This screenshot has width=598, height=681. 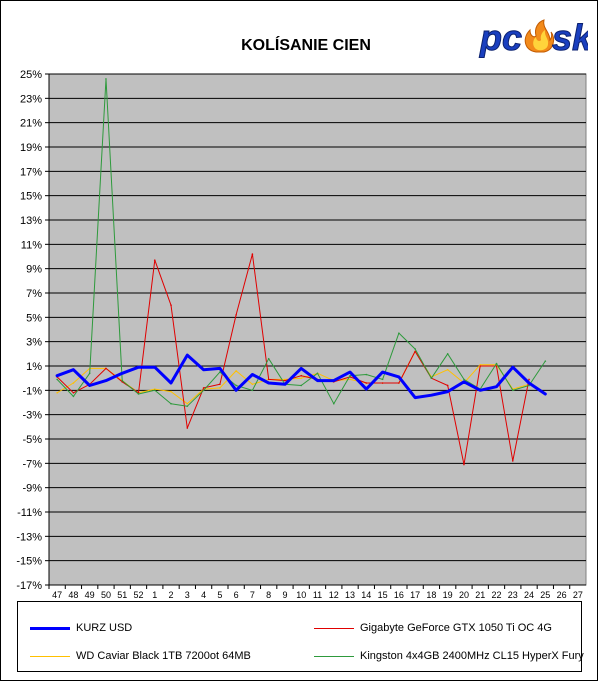 What do you see at coordinates (31, 221) in the screenshot?
I see `y-tick-label: 13%` at bounding box center [31, 221].